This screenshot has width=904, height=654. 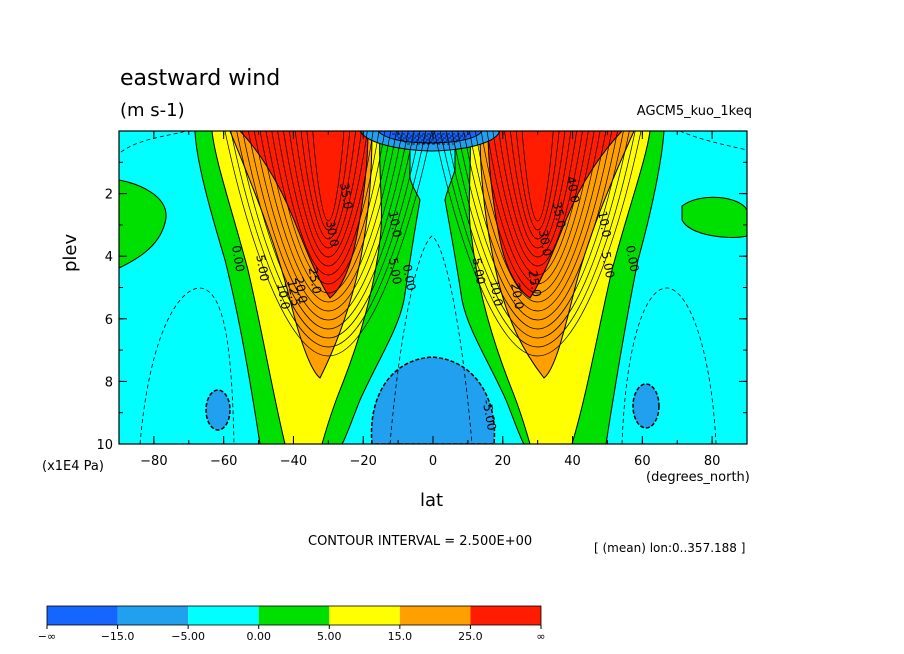 I want to click on contour-interval-text: CONTOUR INTERVAL = 2.500E+00, so click(x=420, y=541).